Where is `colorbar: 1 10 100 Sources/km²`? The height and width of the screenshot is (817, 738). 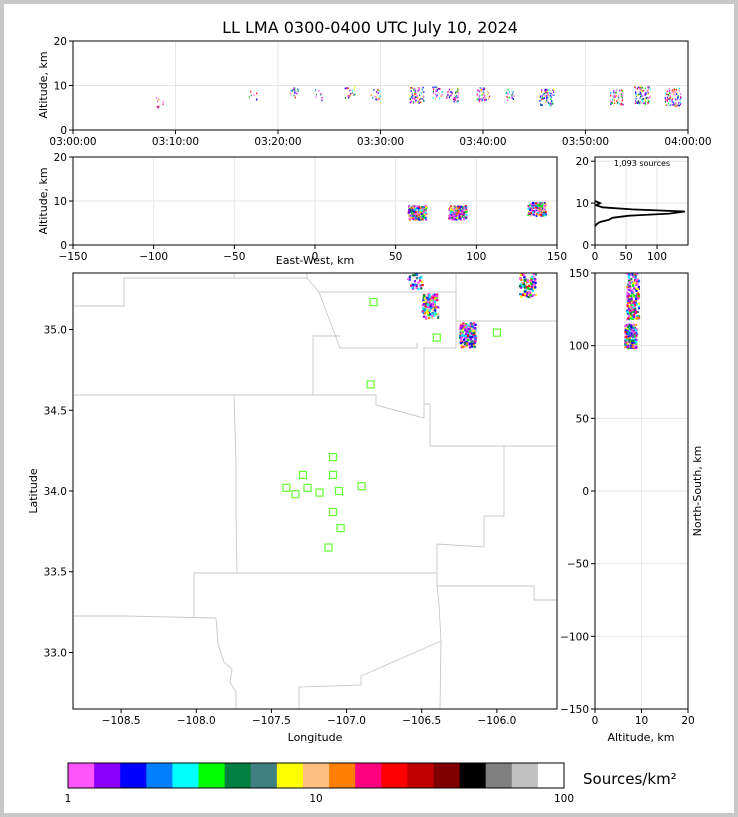
colorbar: 1 10 100 Sources/km² is located at coordinates (371, 783).